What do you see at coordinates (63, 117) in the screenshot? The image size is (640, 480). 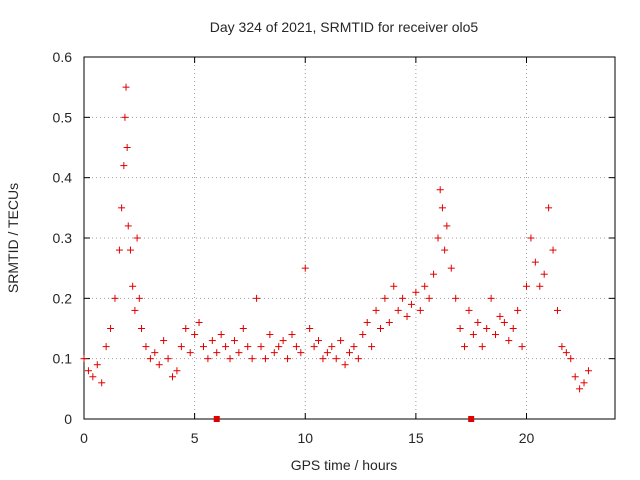 I see `y-tick-label: 0.5` at bounding box center [63, 117].